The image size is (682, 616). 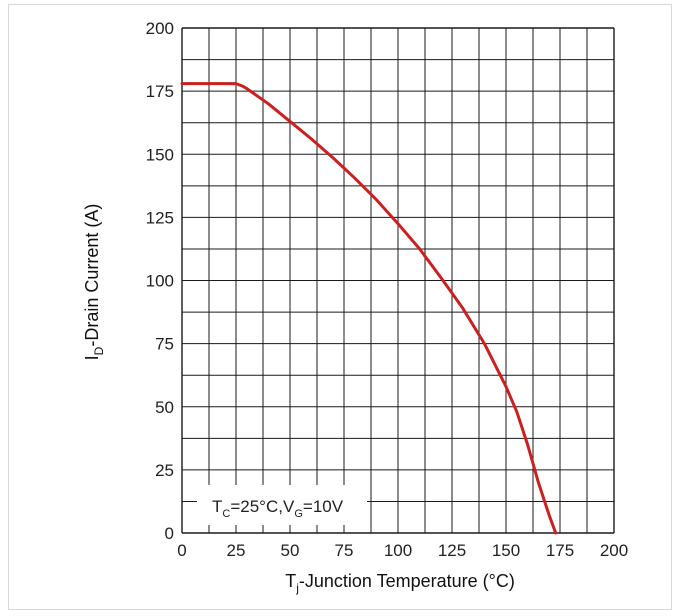 I want to click on x-tick-labels: 0 25 50 75 100 125 150 175 200, so click(x=402, y=550).